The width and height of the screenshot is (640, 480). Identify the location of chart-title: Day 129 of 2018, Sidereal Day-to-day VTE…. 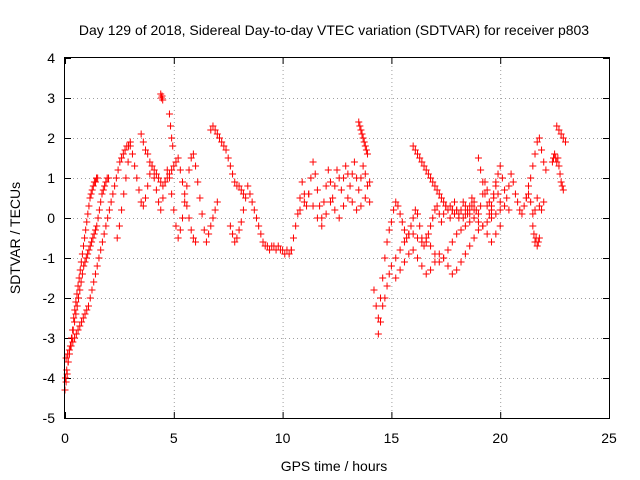
(334, 30).